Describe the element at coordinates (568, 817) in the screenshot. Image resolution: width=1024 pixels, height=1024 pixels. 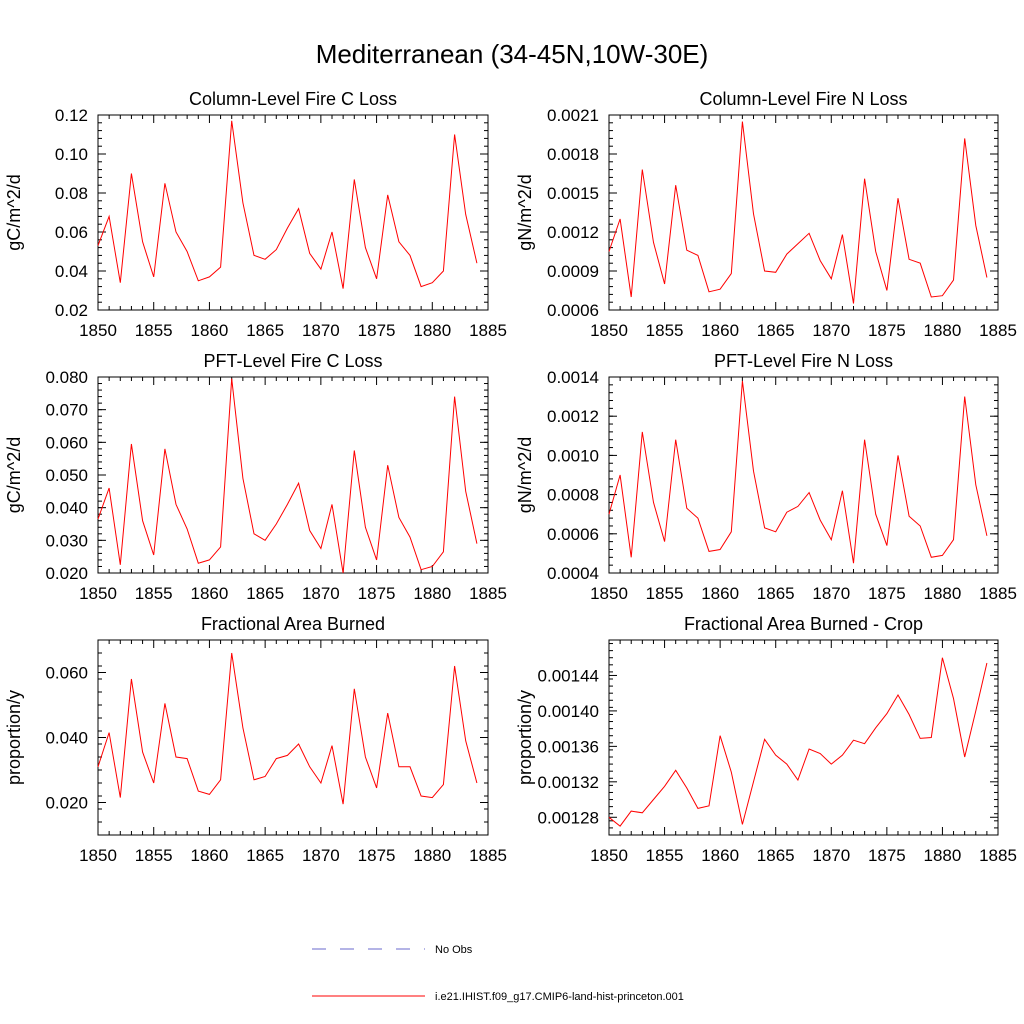
I see `y-tick-label: 0.00128` at that location.